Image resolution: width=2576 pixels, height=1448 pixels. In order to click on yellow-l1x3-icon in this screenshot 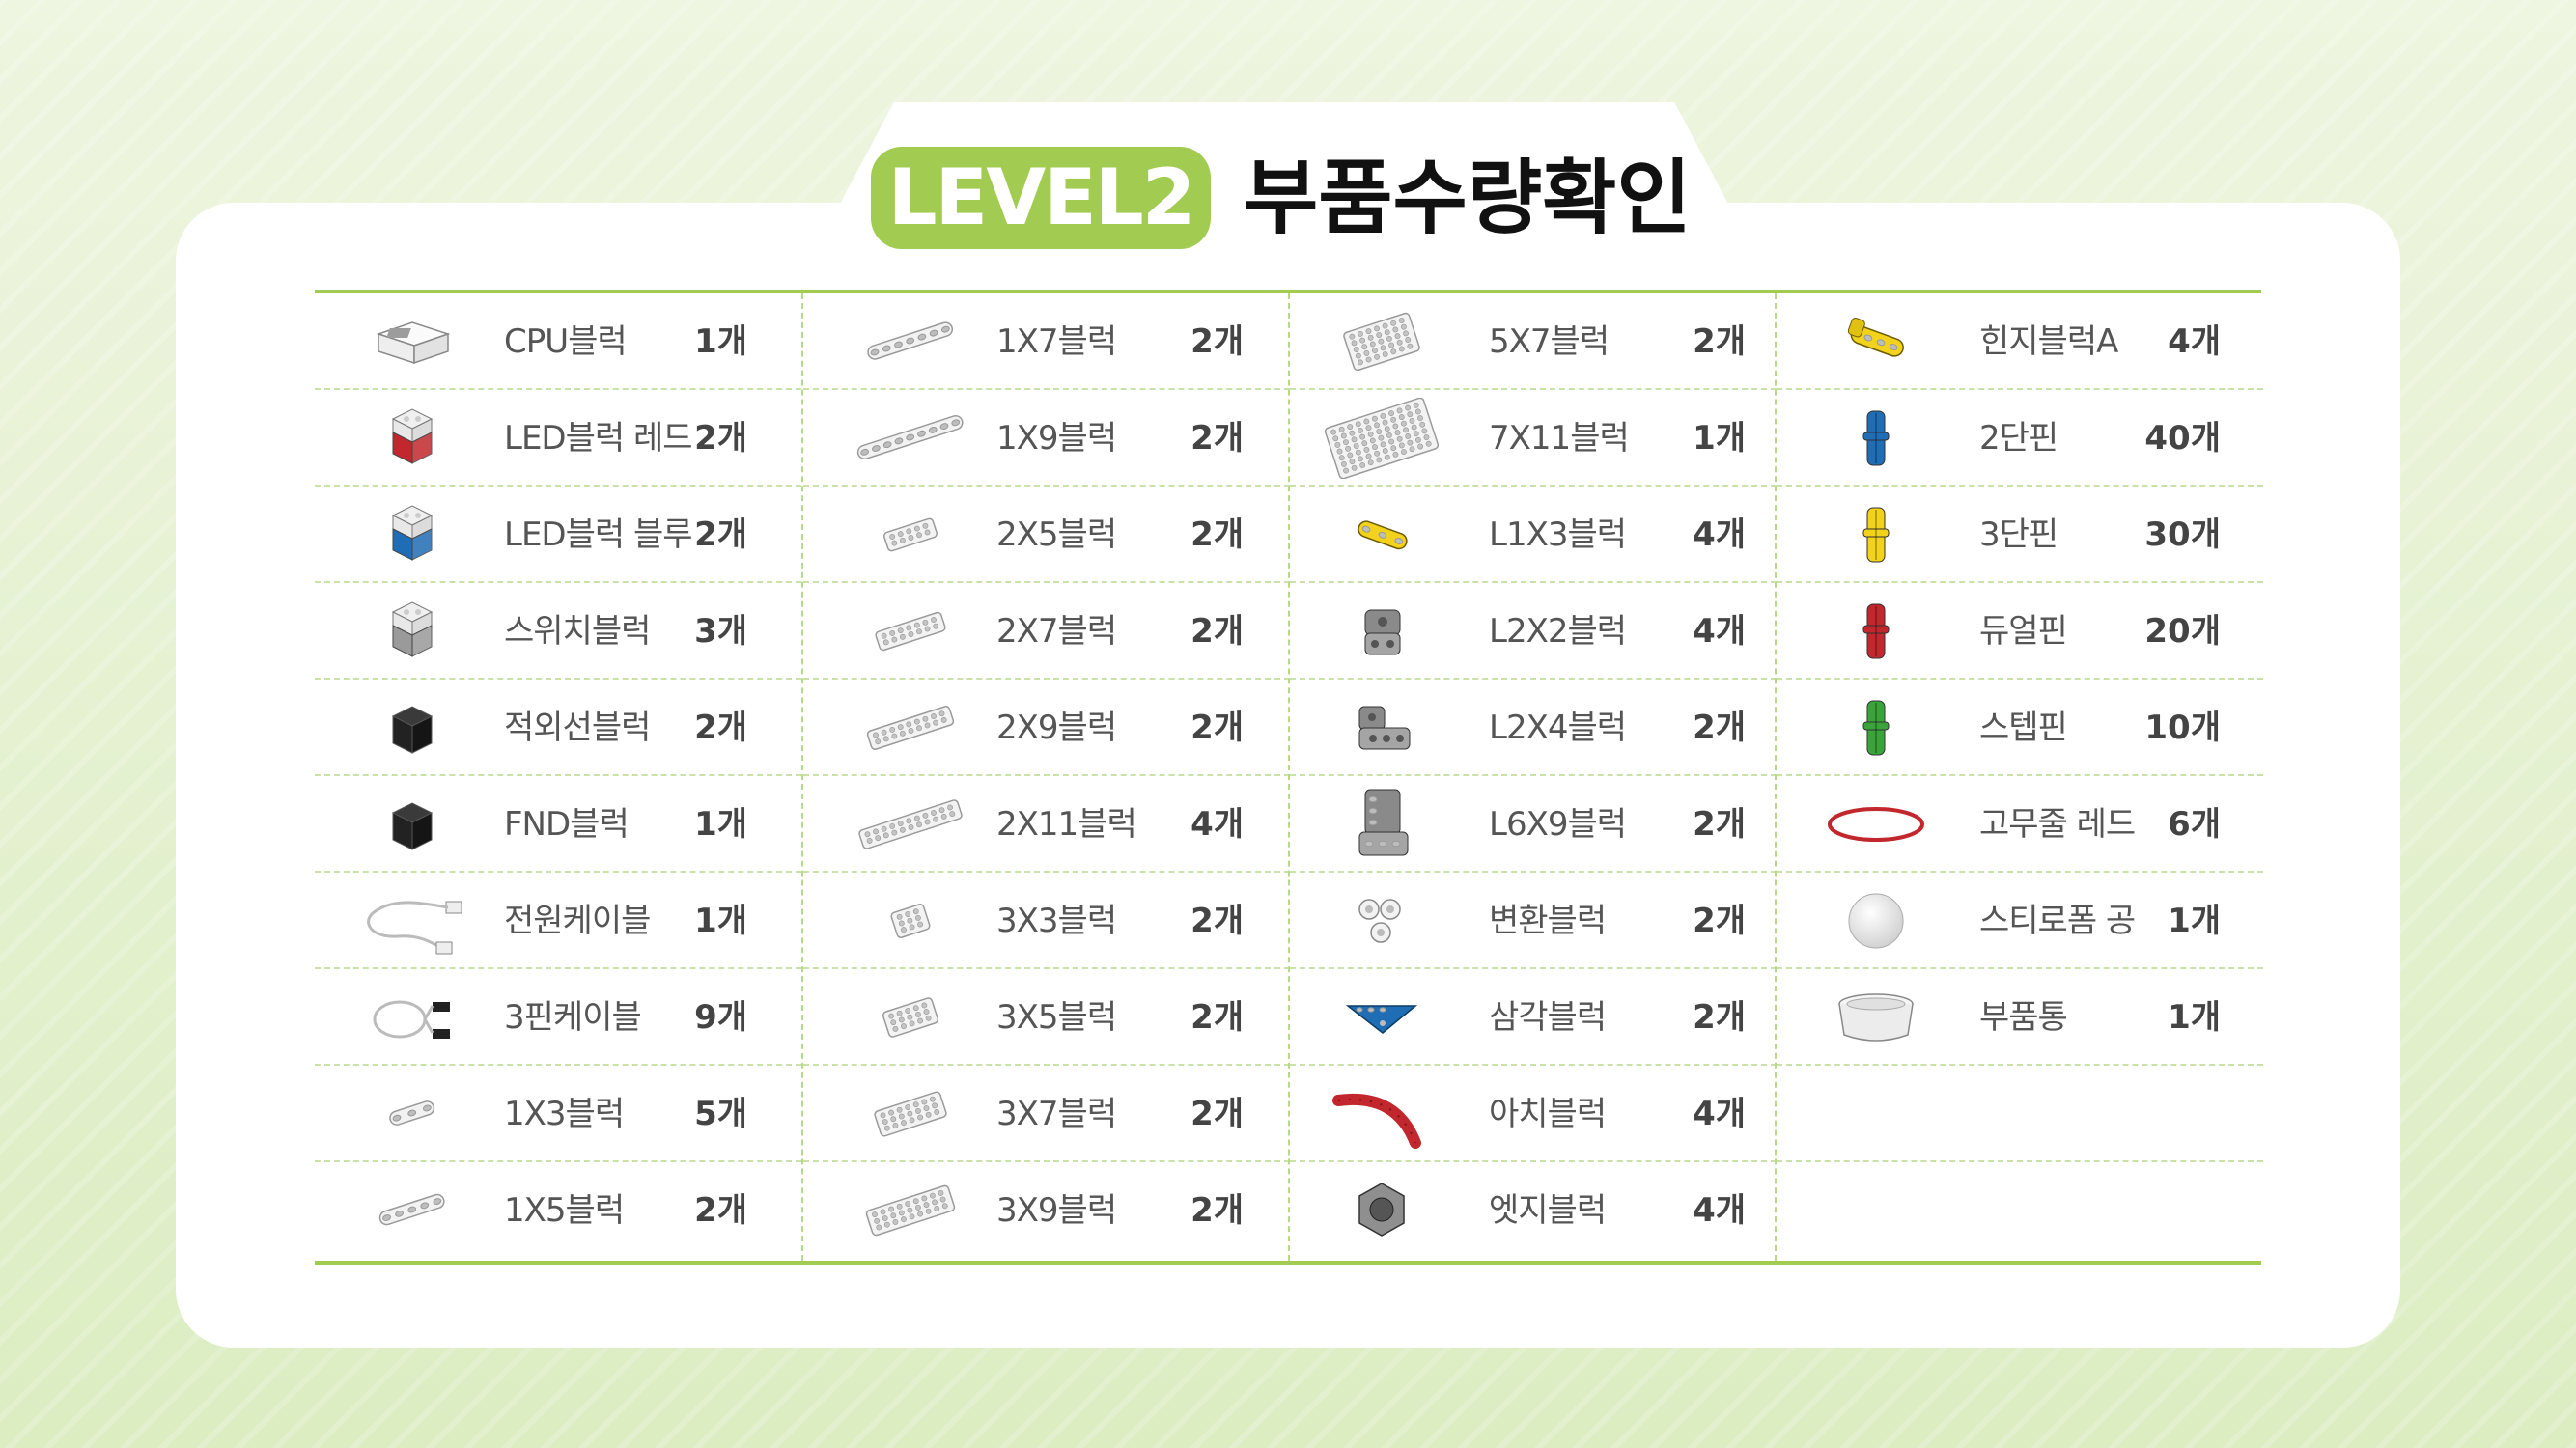, I will do `click(1382, 534)`.